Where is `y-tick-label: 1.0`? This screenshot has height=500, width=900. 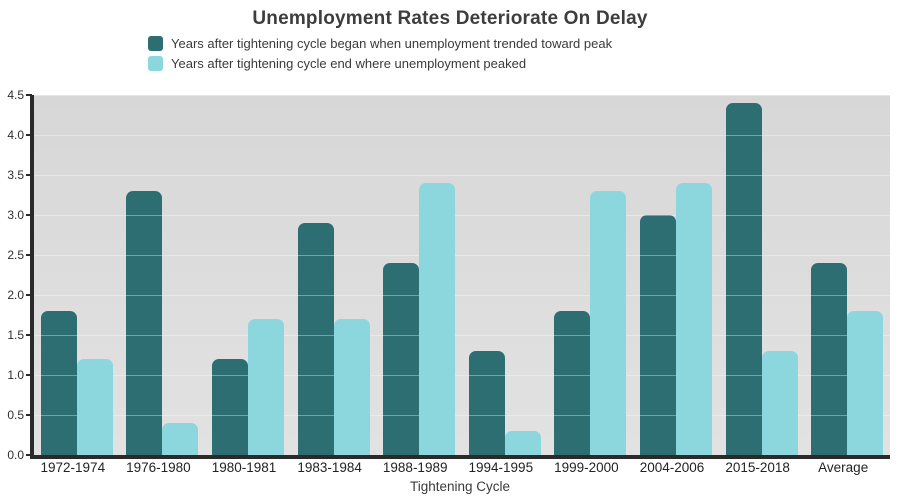 y-tick-label: 1.0 is located at coordinates (15, 375).